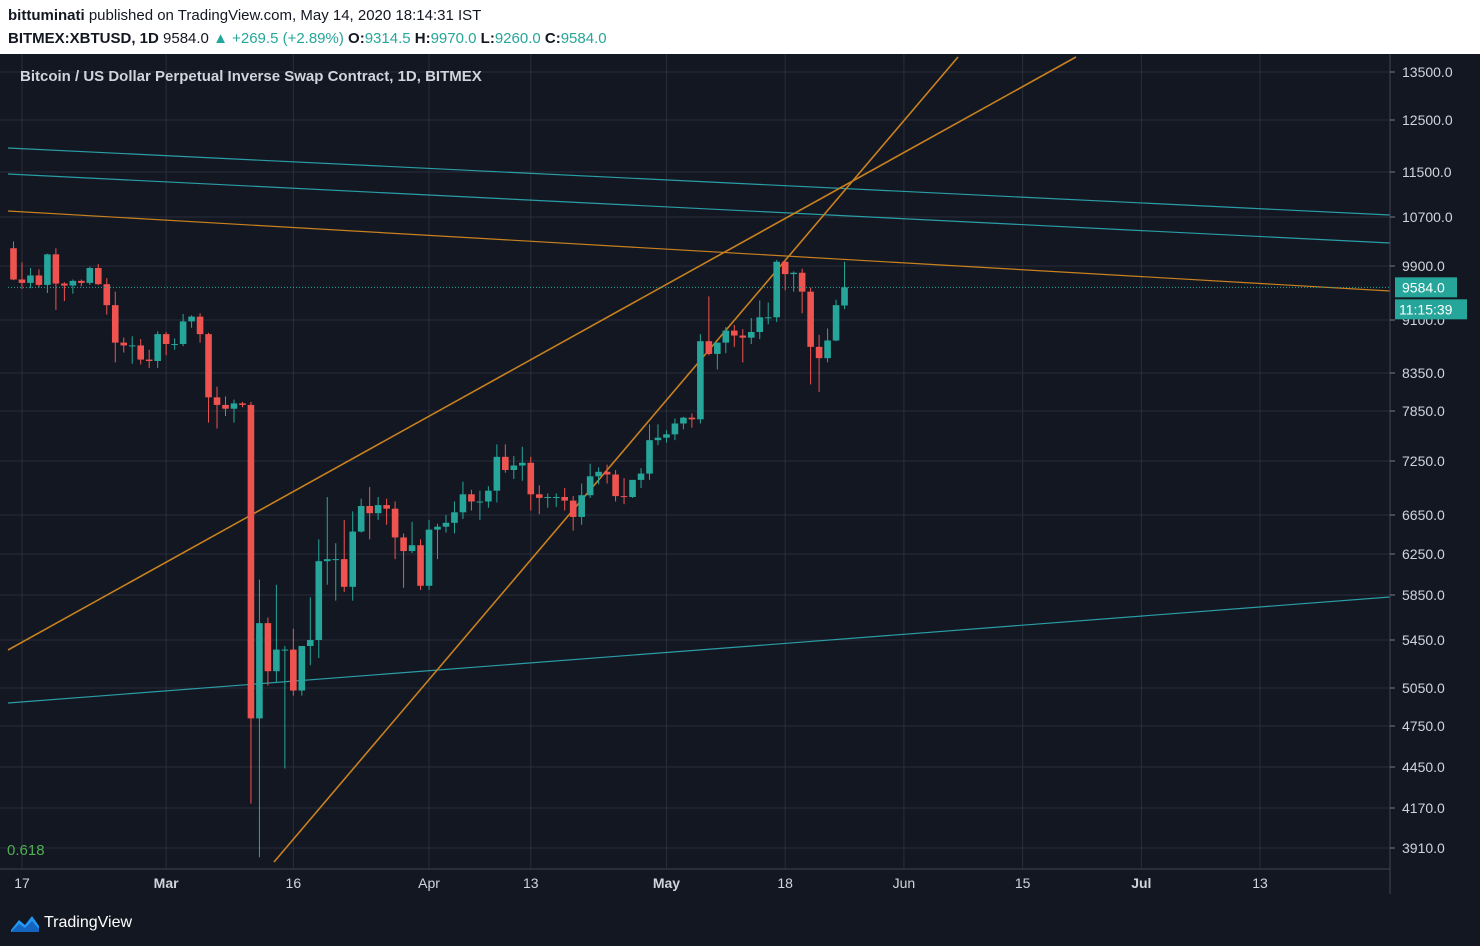 The image size is (1480, 946). What do you see at coordinates (83, 38) in the screenshot?
I see `symbol-label: BITMEX:XBTUSD, 1D` at bounding box center [83, 38].